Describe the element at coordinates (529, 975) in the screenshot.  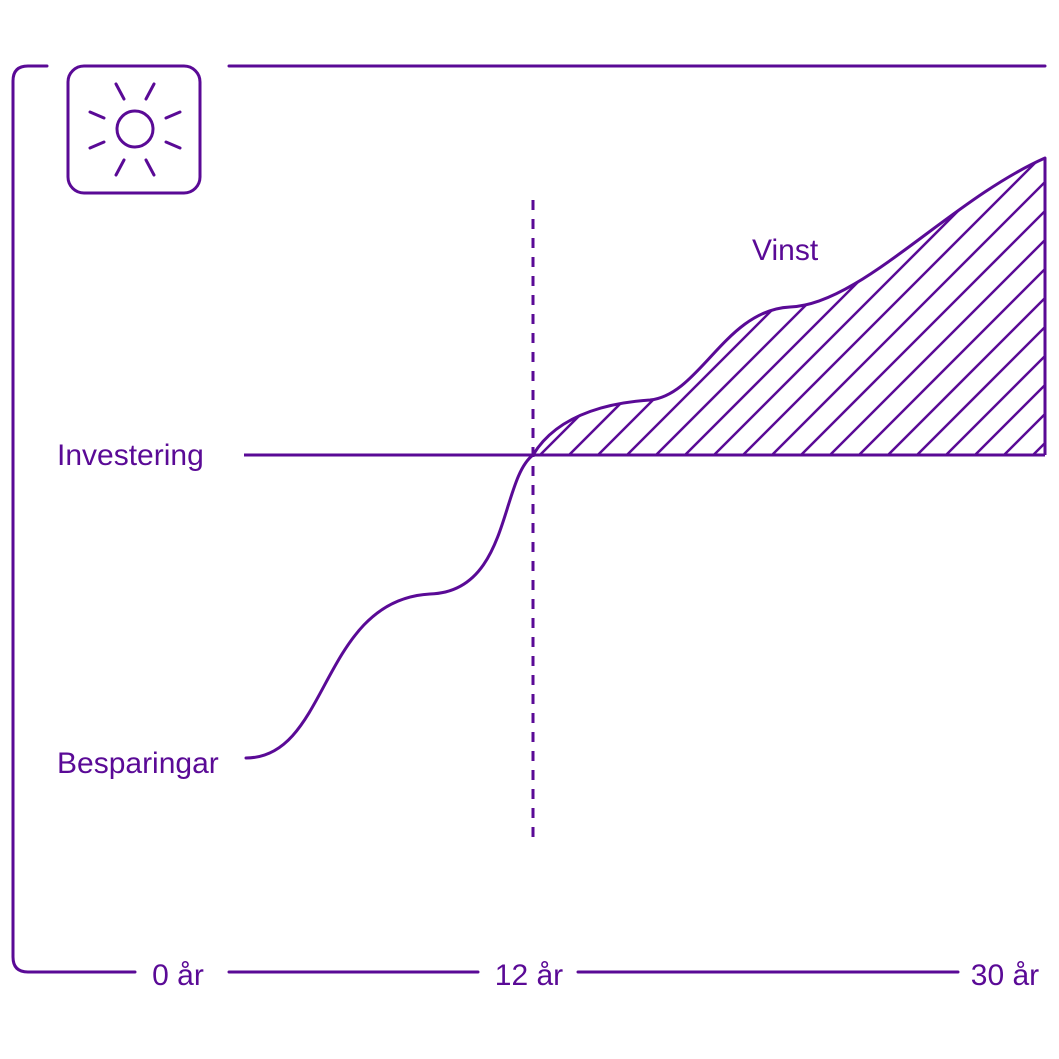
I see `timeline-breakeven-label: 12 år` at that location.